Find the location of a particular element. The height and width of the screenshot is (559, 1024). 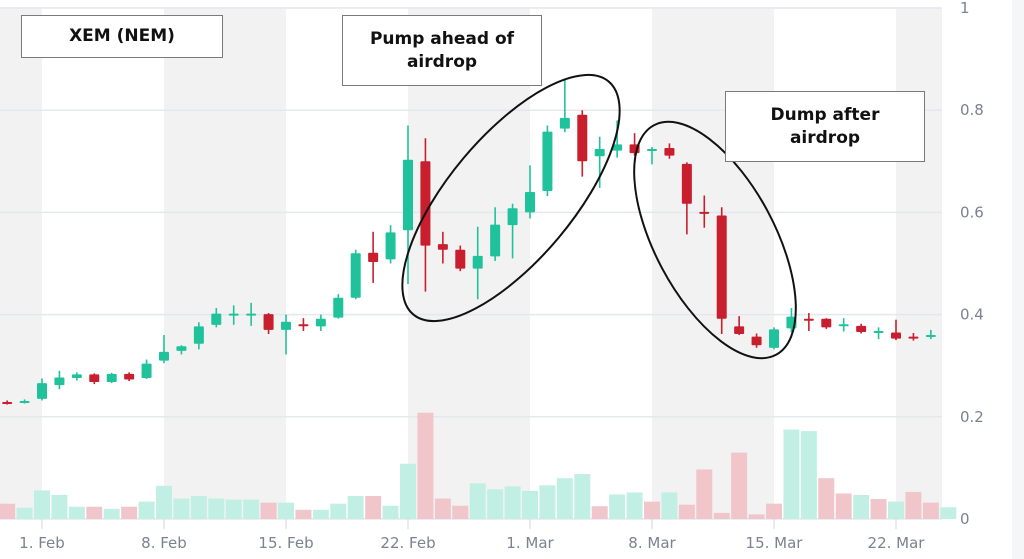

dump-ellipse is located at coordinates (715, 240).